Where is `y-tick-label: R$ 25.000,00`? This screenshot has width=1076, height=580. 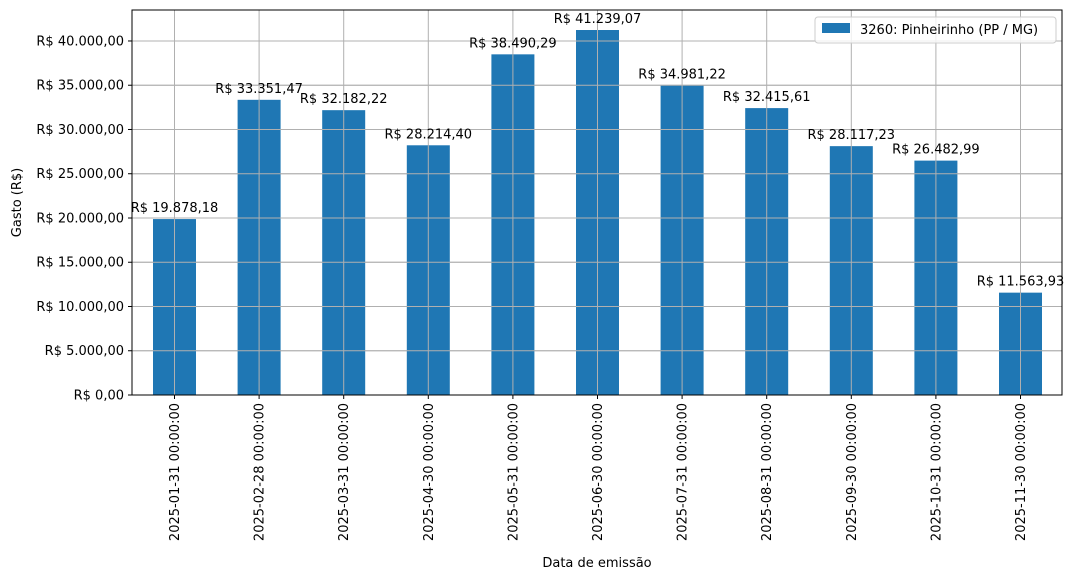 y-tick-label: R$ 25.000,00 is located at coordinates (80, 174).